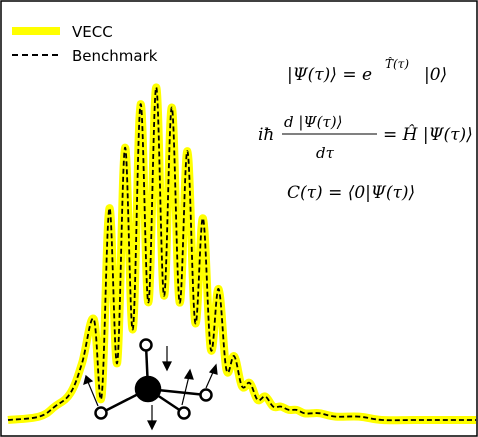 The image size is (478, 437). What do you see at coordinates (88, 379) in the screenshot?
I see `arrow-up-left-icon` at bounding box center [88, 379].